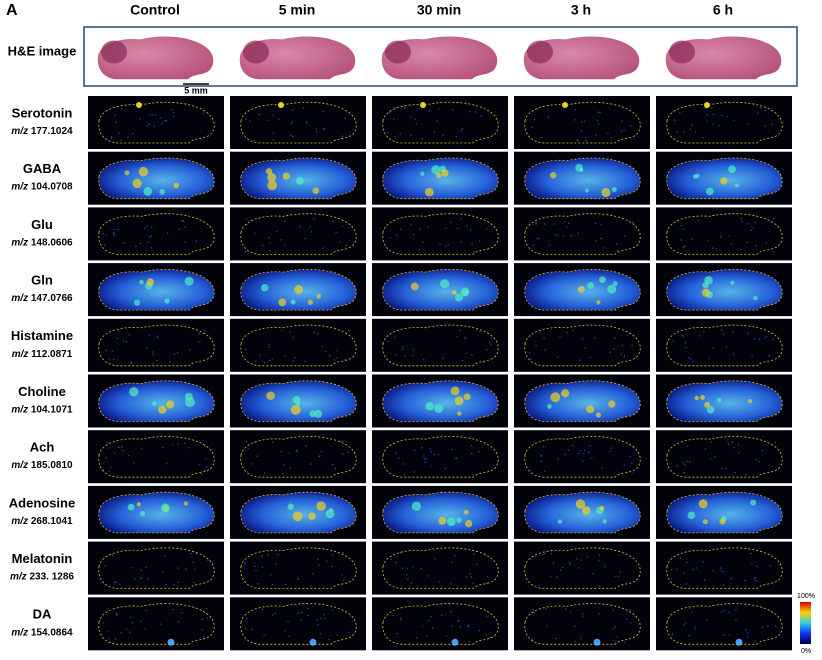  Describe the element at coordinates (439, 58) in the screenshot. I see `he-tissue` at that location.